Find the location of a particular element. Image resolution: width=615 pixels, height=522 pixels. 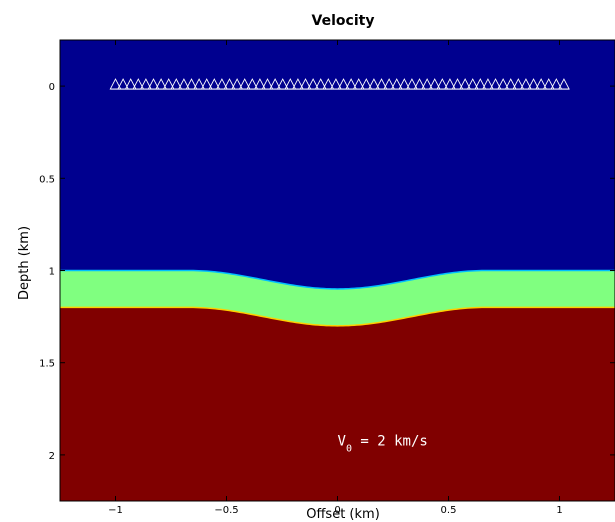

y-tick-label: 1.5 is located at coordinates (47, 364).